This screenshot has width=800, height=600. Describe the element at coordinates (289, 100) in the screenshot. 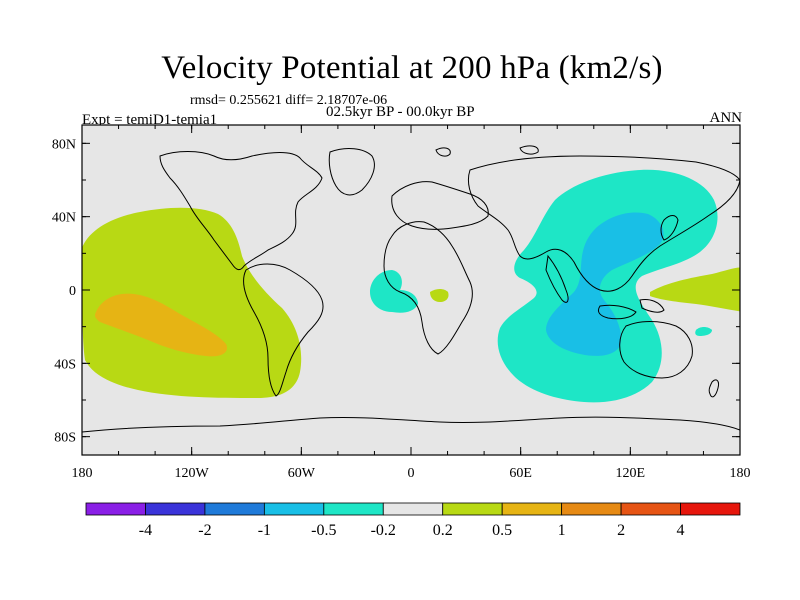

I see `stats-text: rmsd= 0.255621 diff= 2.18707e-06` at that location.